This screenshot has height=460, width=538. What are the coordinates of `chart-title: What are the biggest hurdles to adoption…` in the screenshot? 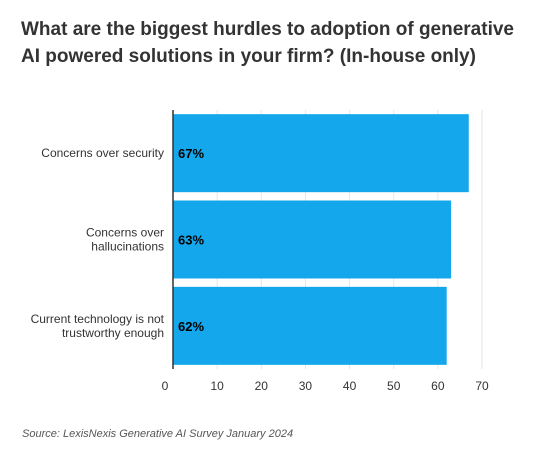 It's located at (267, 43).